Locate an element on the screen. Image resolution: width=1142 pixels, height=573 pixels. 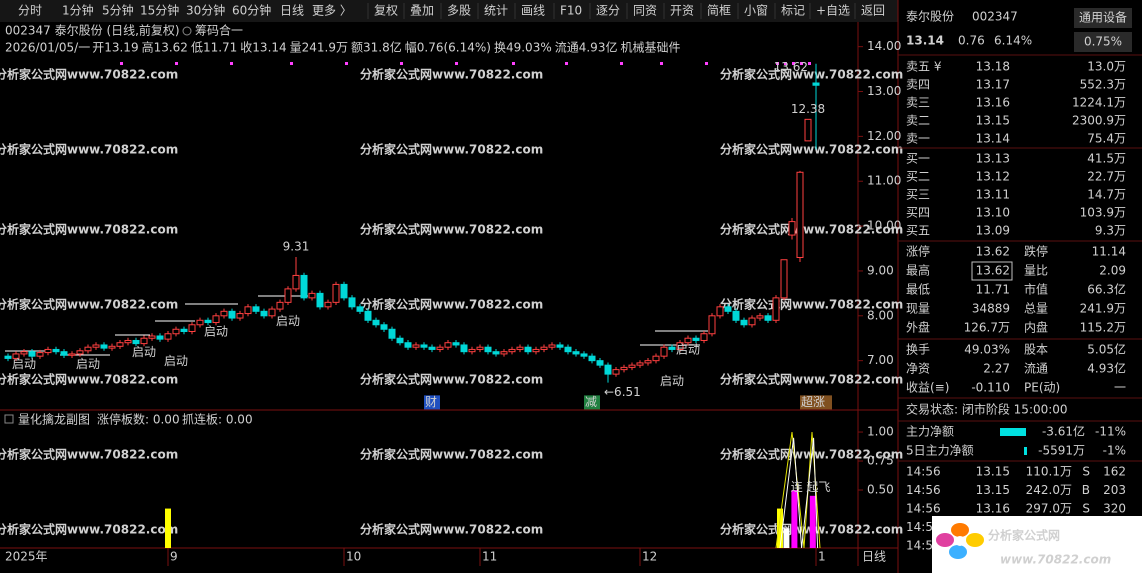
toolbar-item: 多股 is located at coordinates (459, 11).